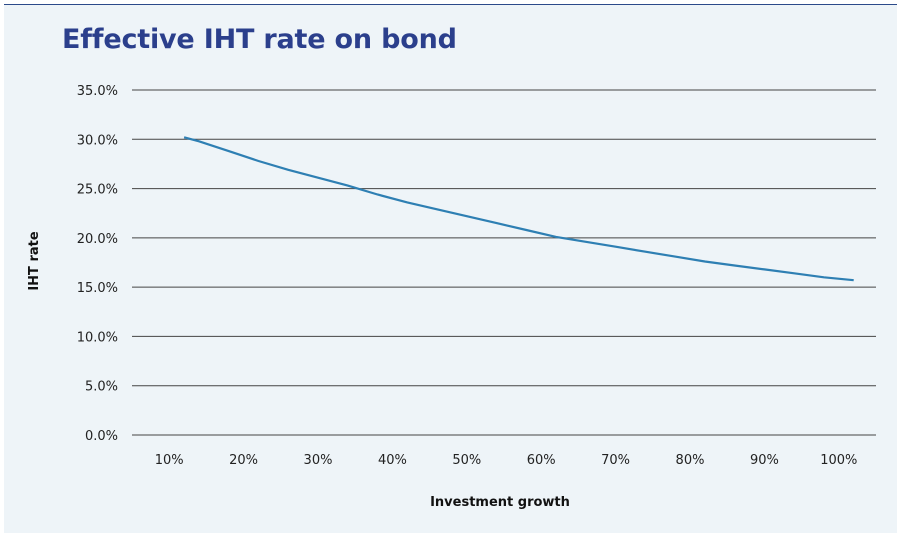 The width and height of the screenshot is (897, 533). What do you see at coordinates (97, 140) in the screenshot?
I see `y-tick-label: 30.0%` at bounding box center [97, 140].